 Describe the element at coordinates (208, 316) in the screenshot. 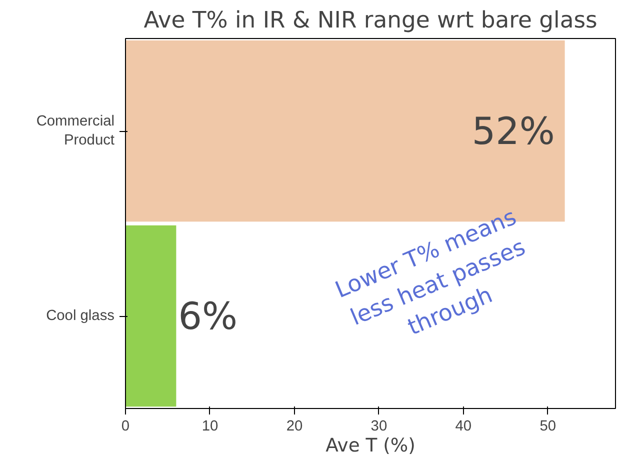

I see `data-label: 6%` at that location.